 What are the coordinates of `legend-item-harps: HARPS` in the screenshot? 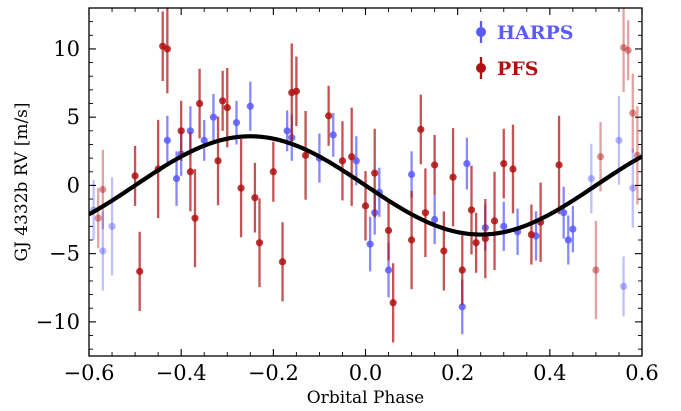 It's located at (525, 32).